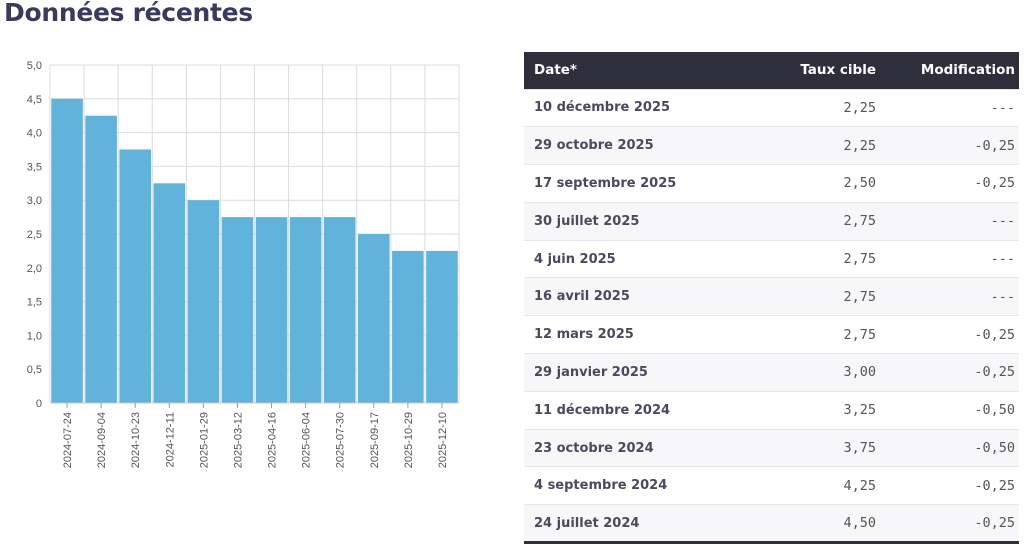  I want to click on page-title: Données récentes, so click(128, 13).